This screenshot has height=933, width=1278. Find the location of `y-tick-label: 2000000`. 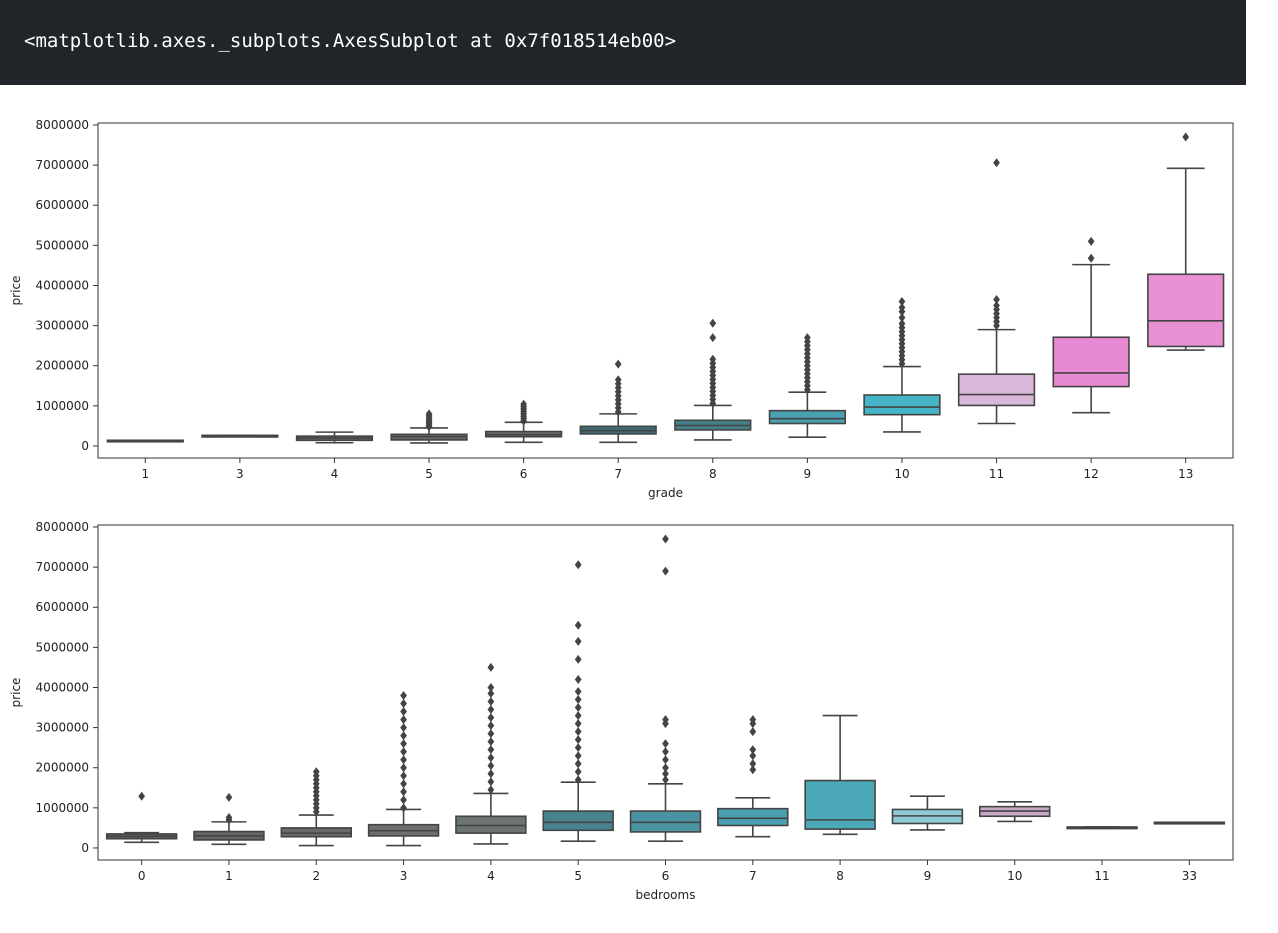

y-tick-label: 2000000 is located at coordinates (62, 366).